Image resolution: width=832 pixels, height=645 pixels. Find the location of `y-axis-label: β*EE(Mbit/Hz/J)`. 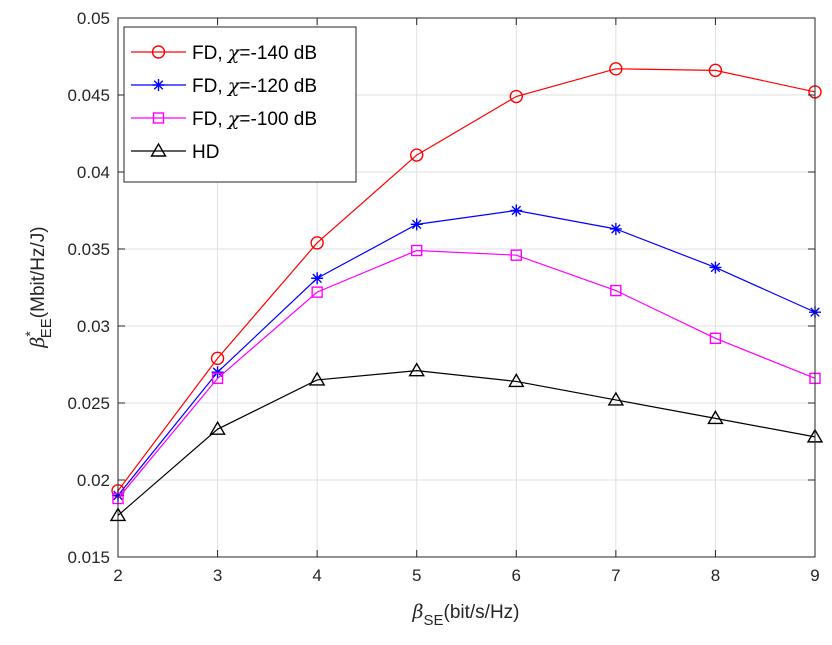

y-axis-label: β*EE(Mbit/Hz/J) is located at coordinates (38, 287).